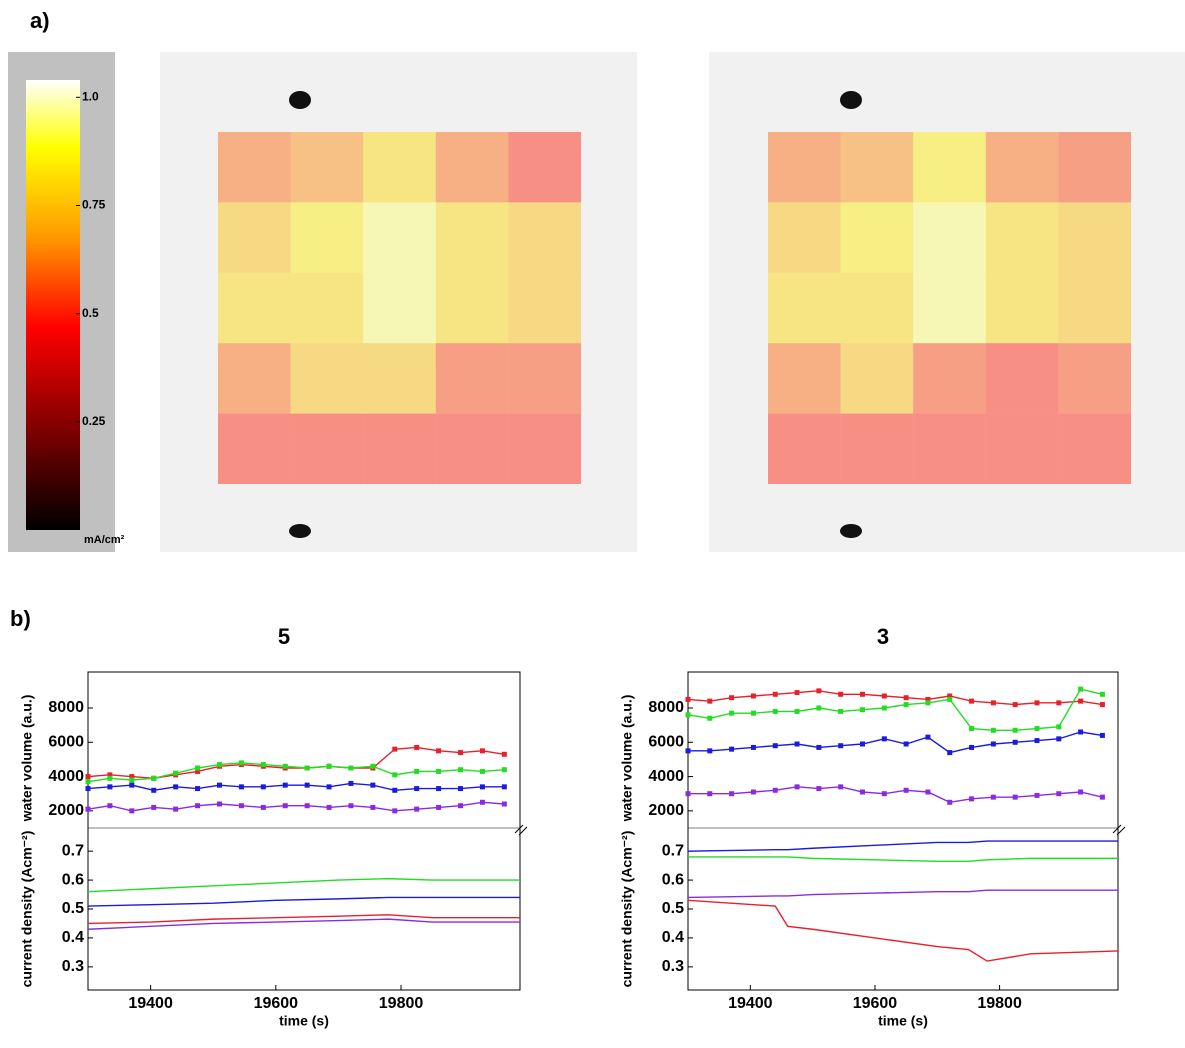 The image size is (1185, 1048). What do you see at coordinates (673, 937) in the screenshot?
I see `y2-tick-label: 0.4` at bounding box center [673, 937].